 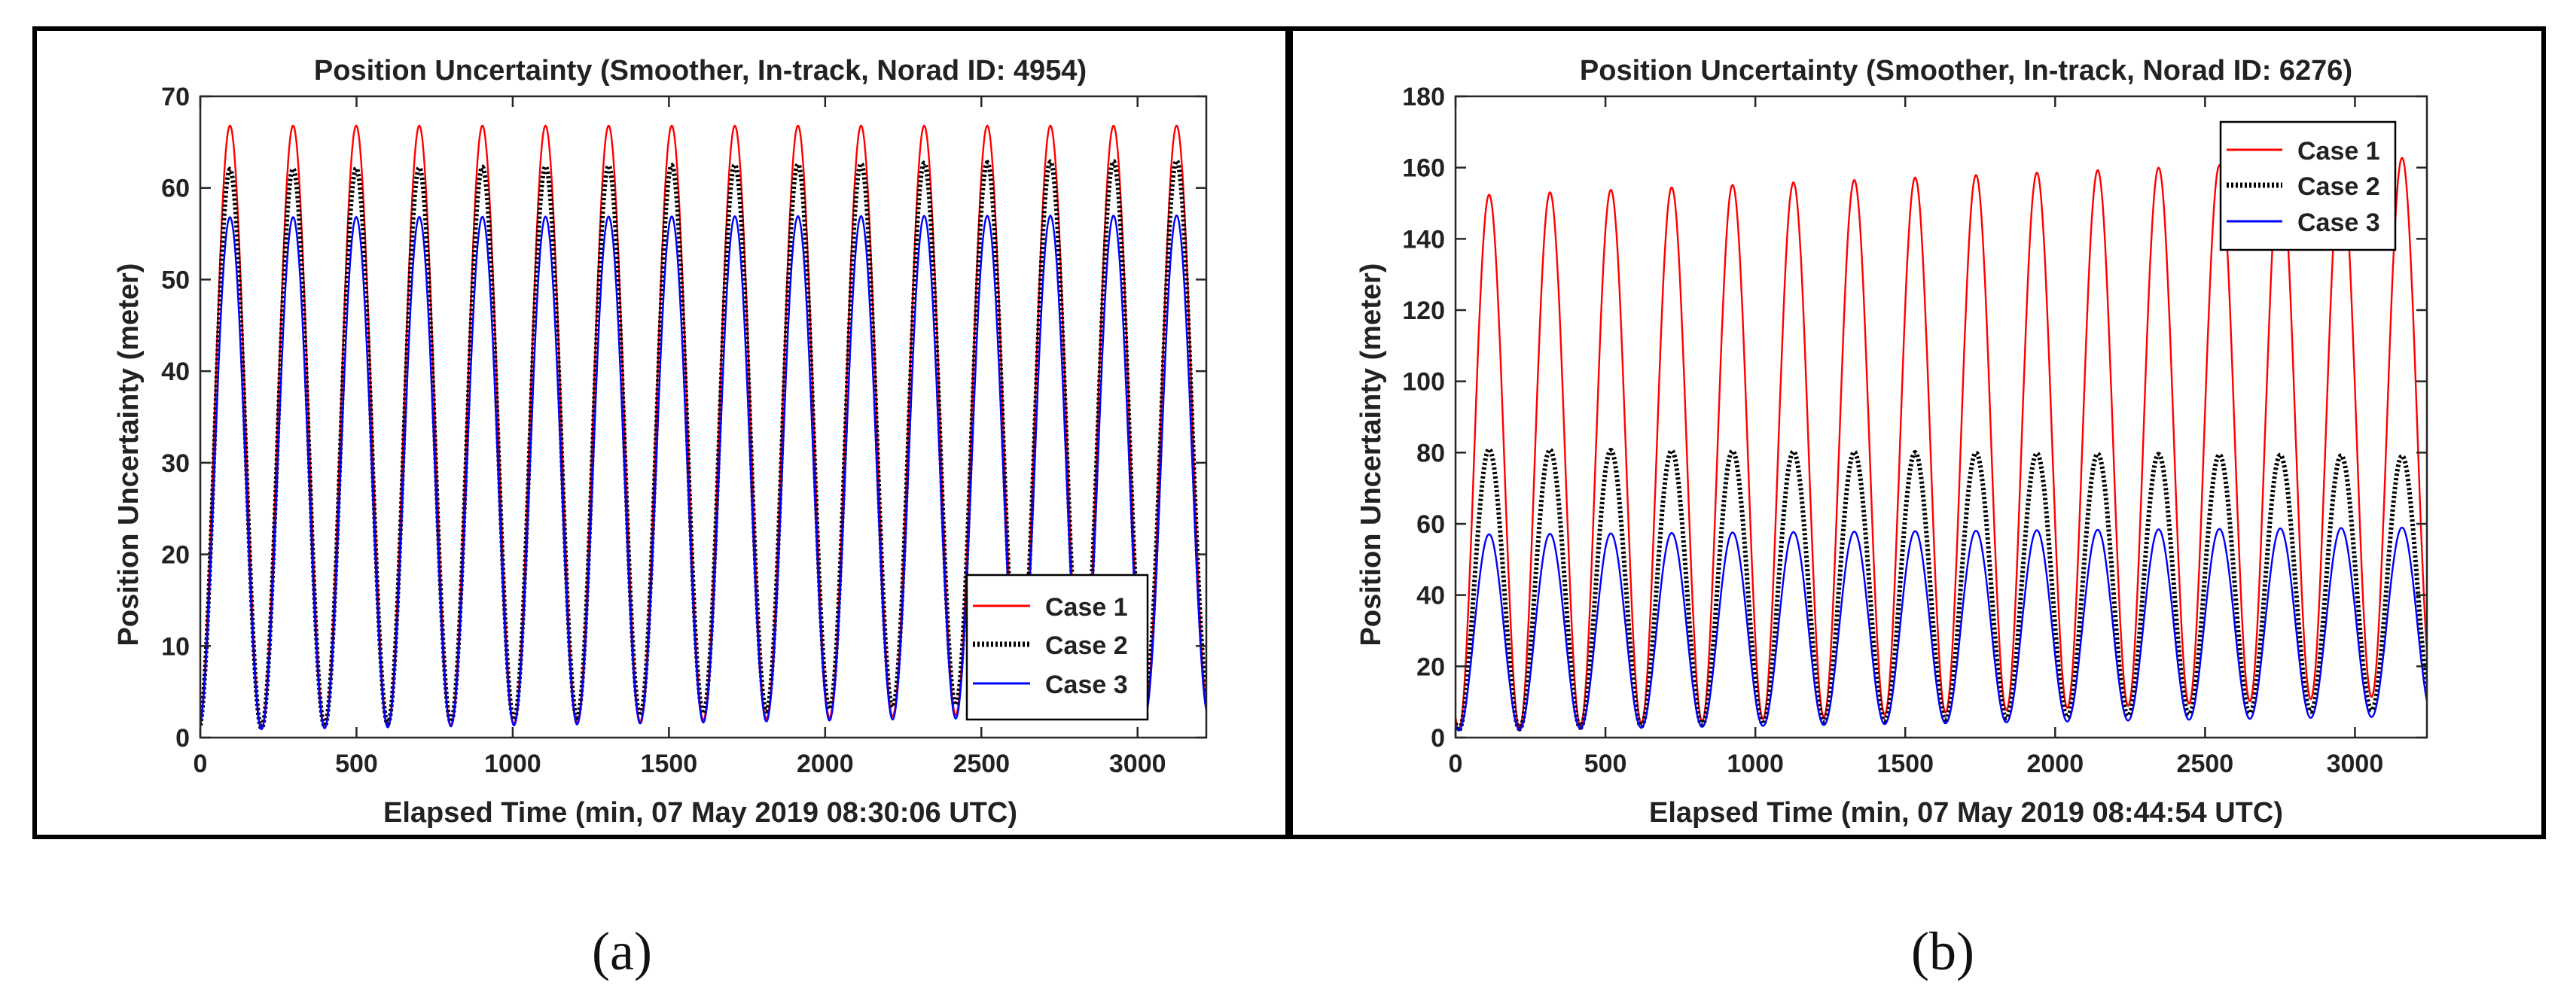 I want to click on panel-b-series-case2, so click(x=1941, y=589).